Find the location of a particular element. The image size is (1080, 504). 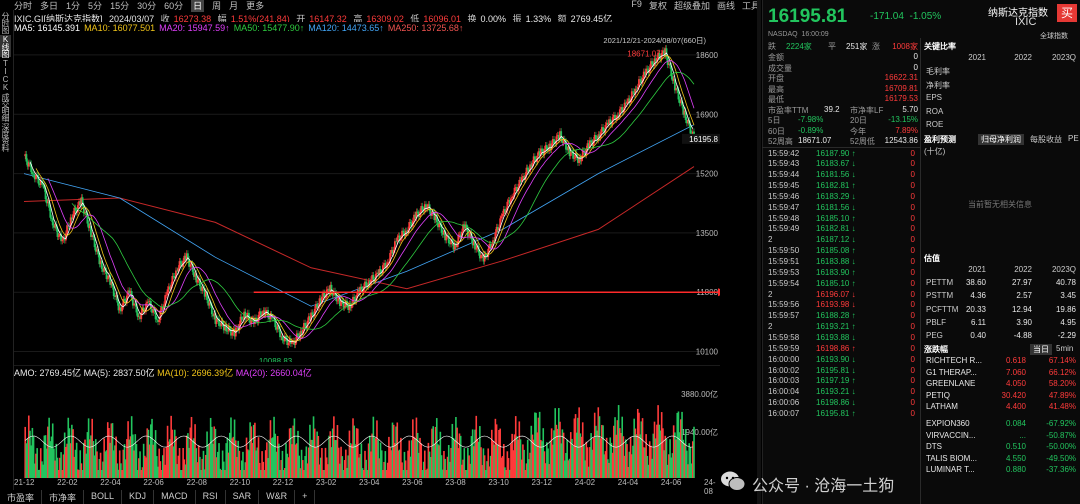

toolbar-tool-2: 超级叠加 is located at coordinates (691, 6).